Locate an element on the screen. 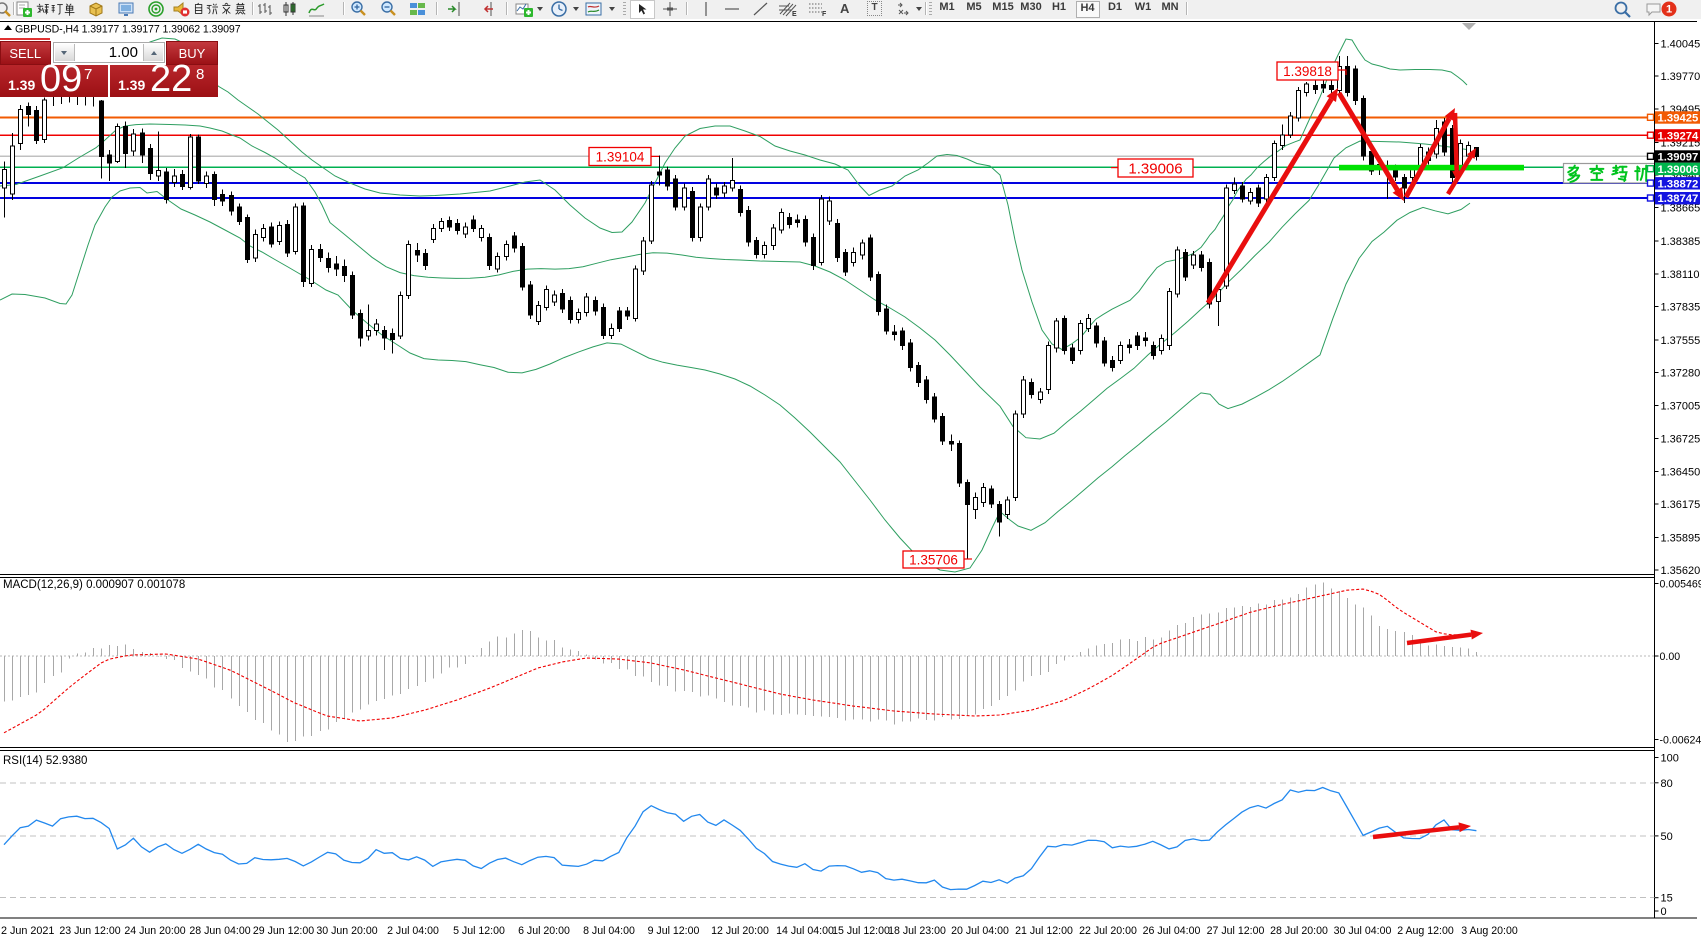  svg-text: 1.35620 is located at coordinates (1681, 571).